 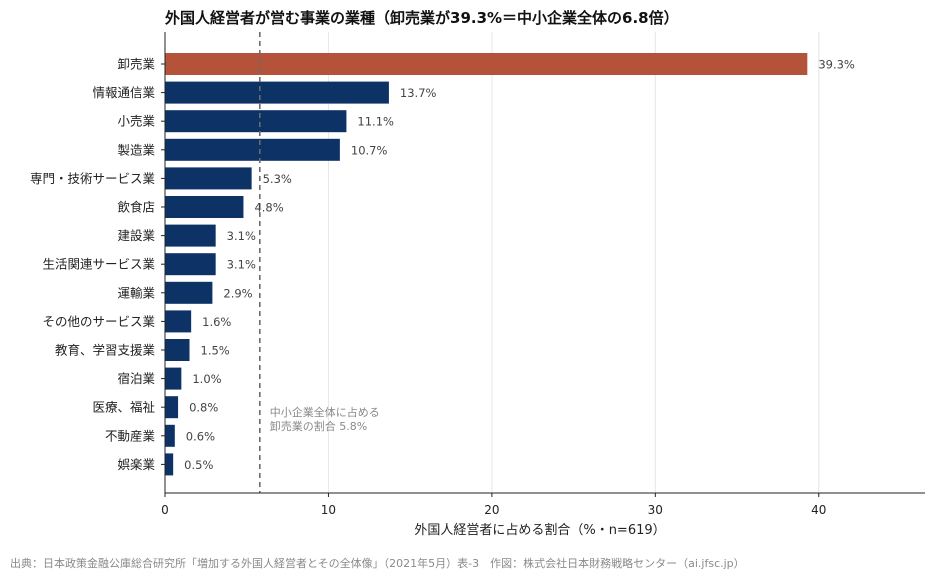 What do you see at coordinates (491, 510) in the screenshot?
I see `x-tick-label: 20` at bounding box center [491, 510].